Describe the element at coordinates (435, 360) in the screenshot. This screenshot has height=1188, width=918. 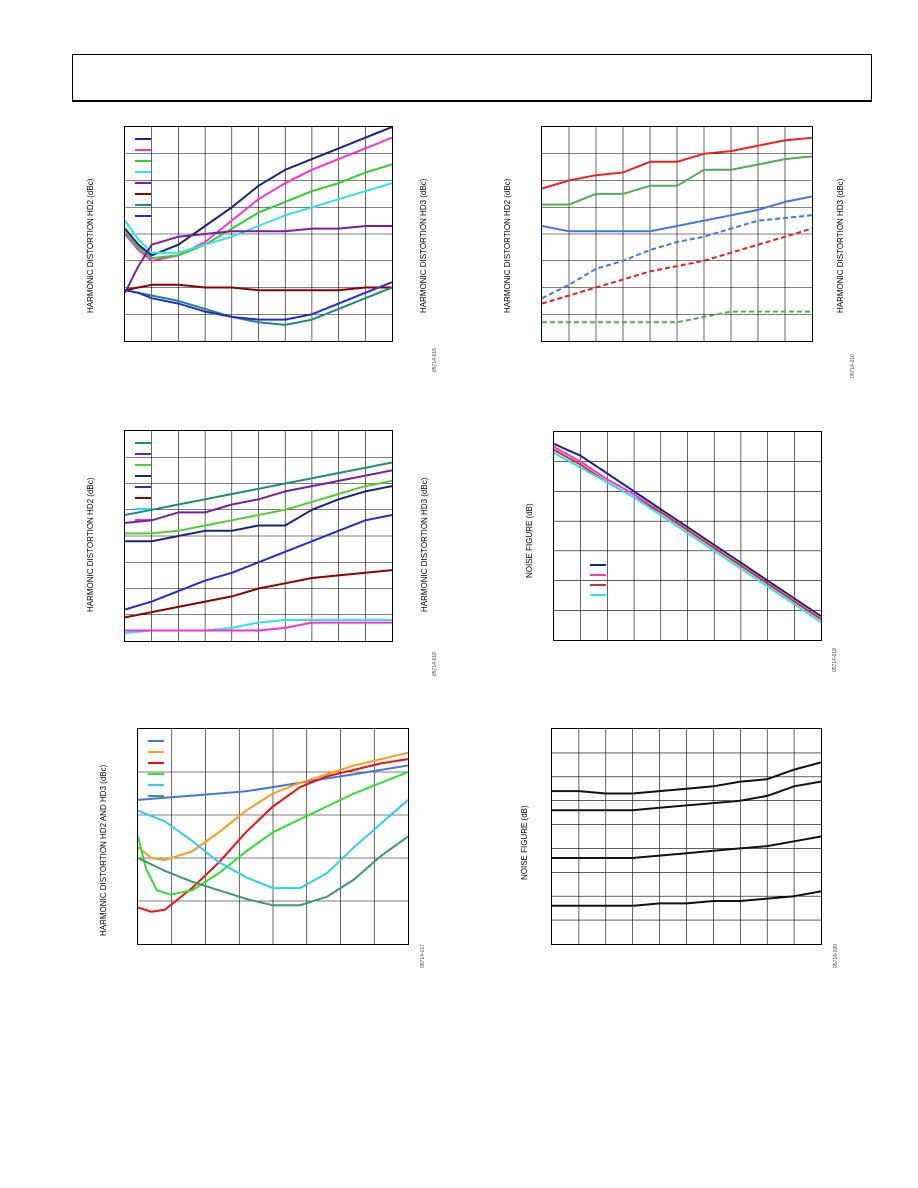
I see `figure-code: 05714-015` at that location.